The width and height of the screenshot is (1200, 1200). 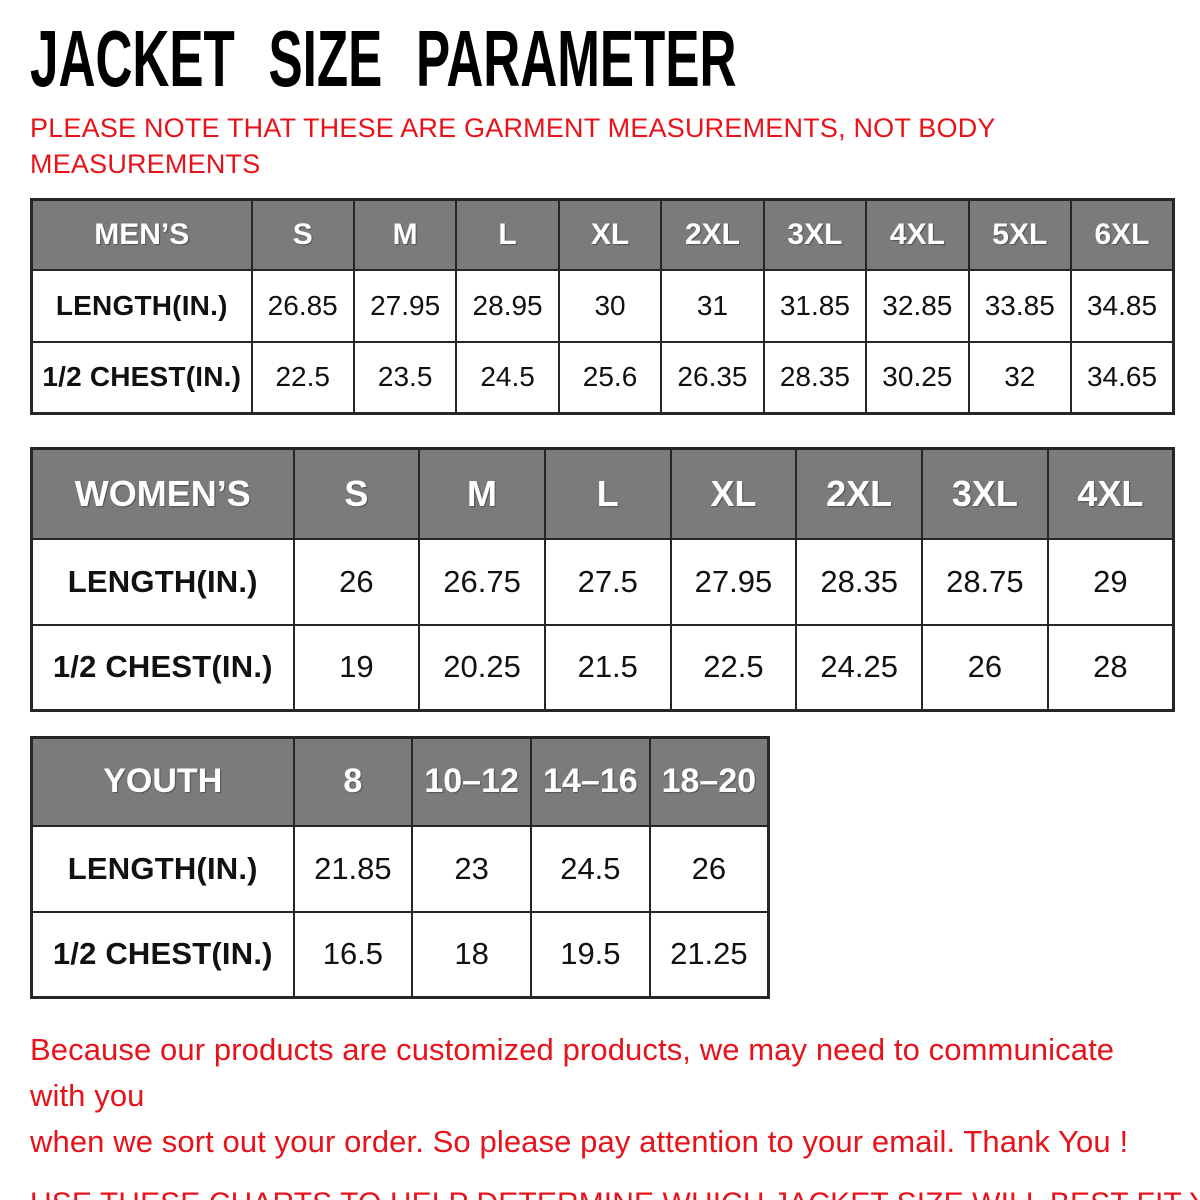 I want to click on value-cell: 21.5, so click(x=607, y=667).